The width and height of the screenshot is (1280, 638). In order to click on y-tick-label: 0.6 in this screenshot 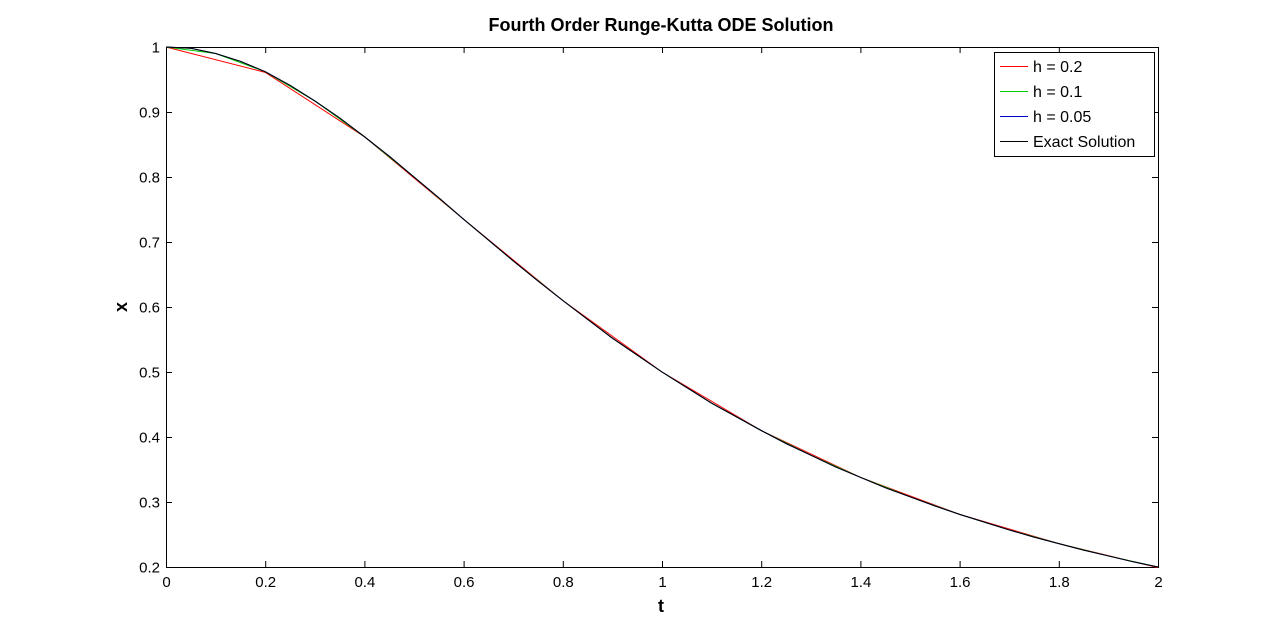, I will do `click(149, 308)`.